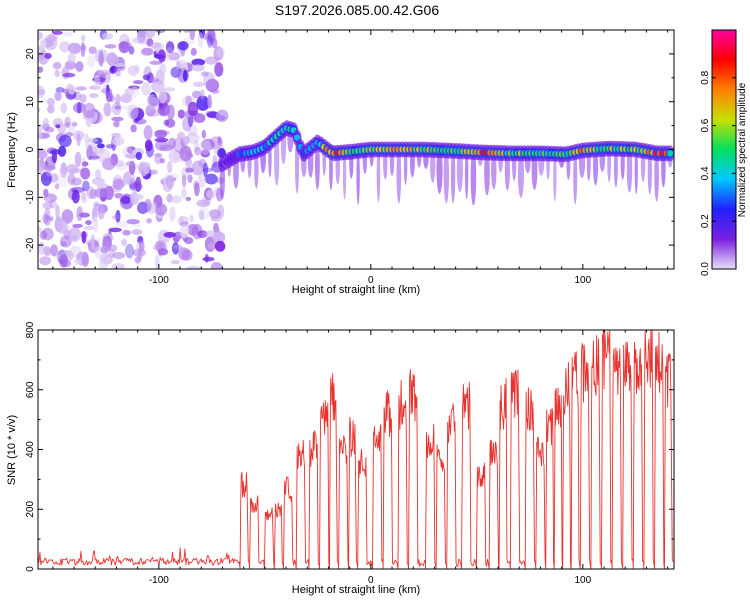 The image size is (750, 600). What do you see at coordinates (742, 149) in the screenshot?
I see `colorbar-label: Normalized spectral amplitude` at bounding box center [742, 149].